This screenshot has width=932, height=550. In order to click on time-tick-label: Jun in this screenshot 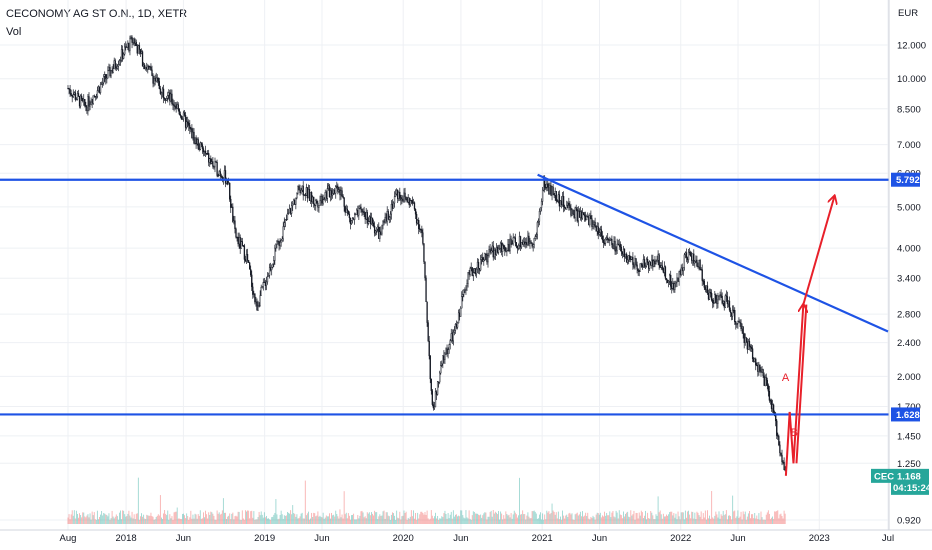, I will do `click(460, 538)`.